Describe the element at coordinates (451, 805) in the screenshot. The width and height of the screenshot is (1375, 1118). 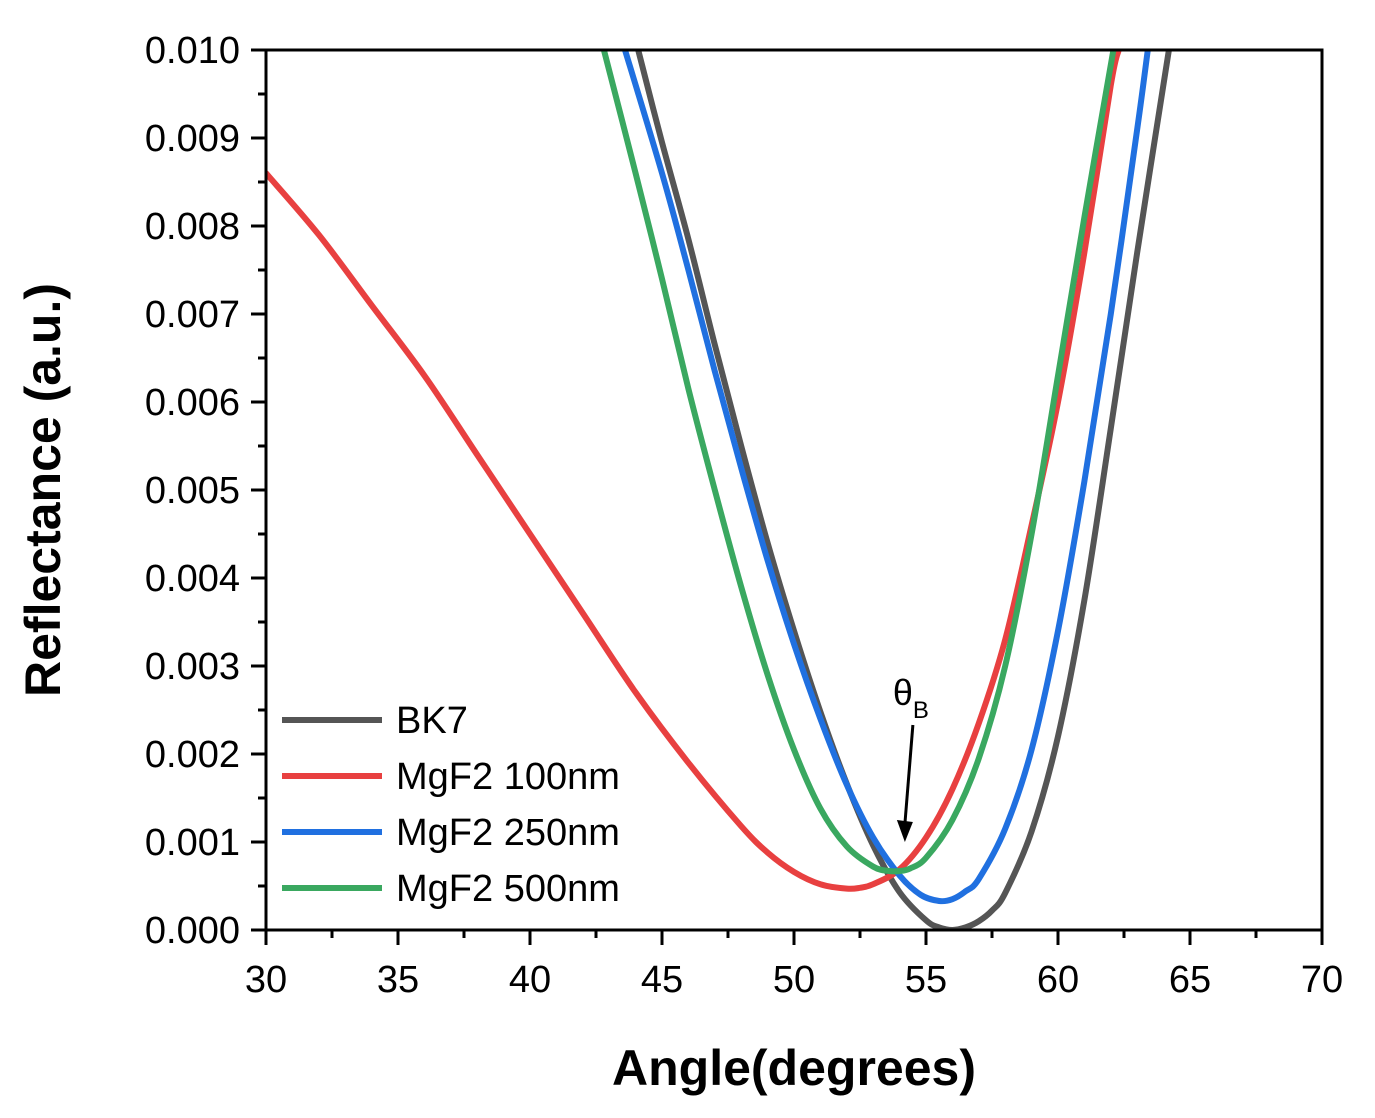
I see `legend: BK7 MgF2 100nm MgF2 250nm MgF2 500nm` at that location.